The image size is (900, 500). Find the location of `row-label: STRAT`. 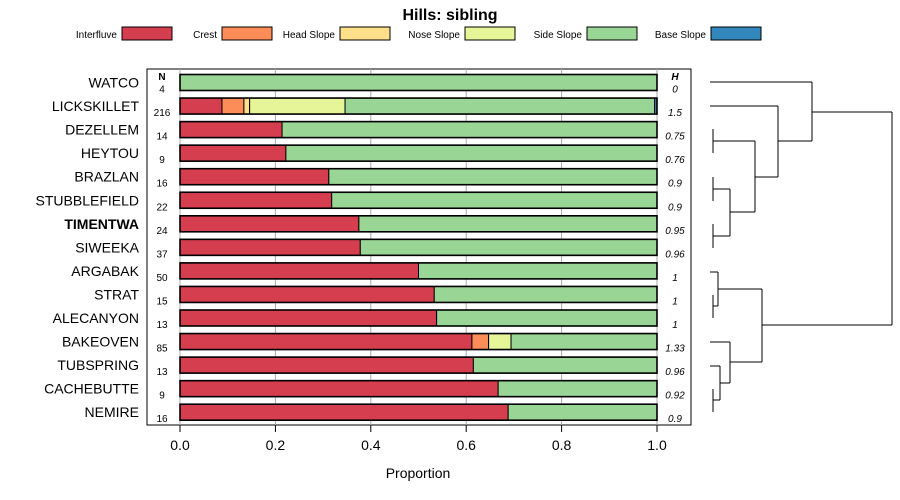

row-label: STRAT is located at coordinates (116, 294).